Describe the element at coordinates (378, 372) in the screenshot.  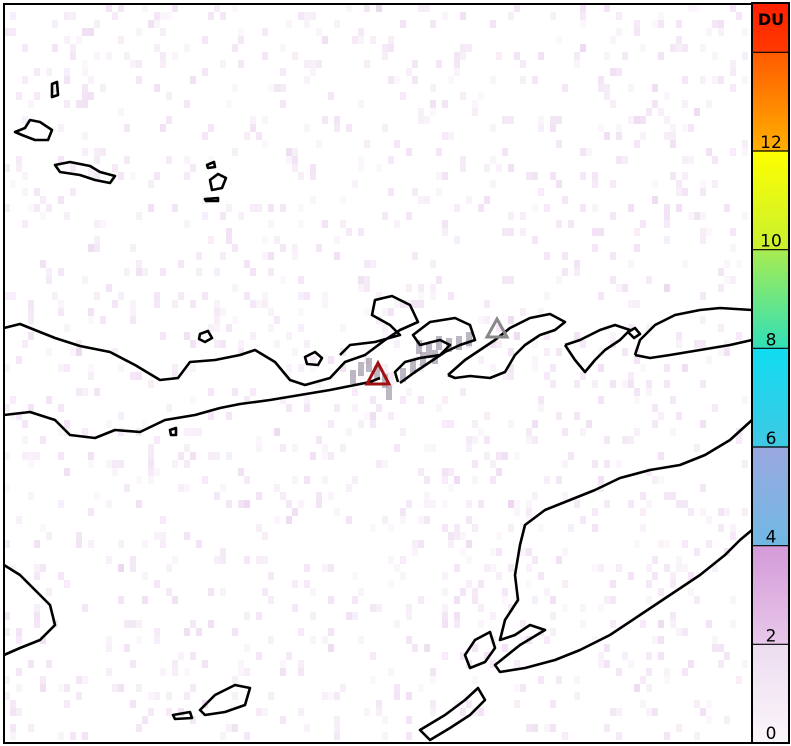
I see `volcano-triangle-icon` at that location.